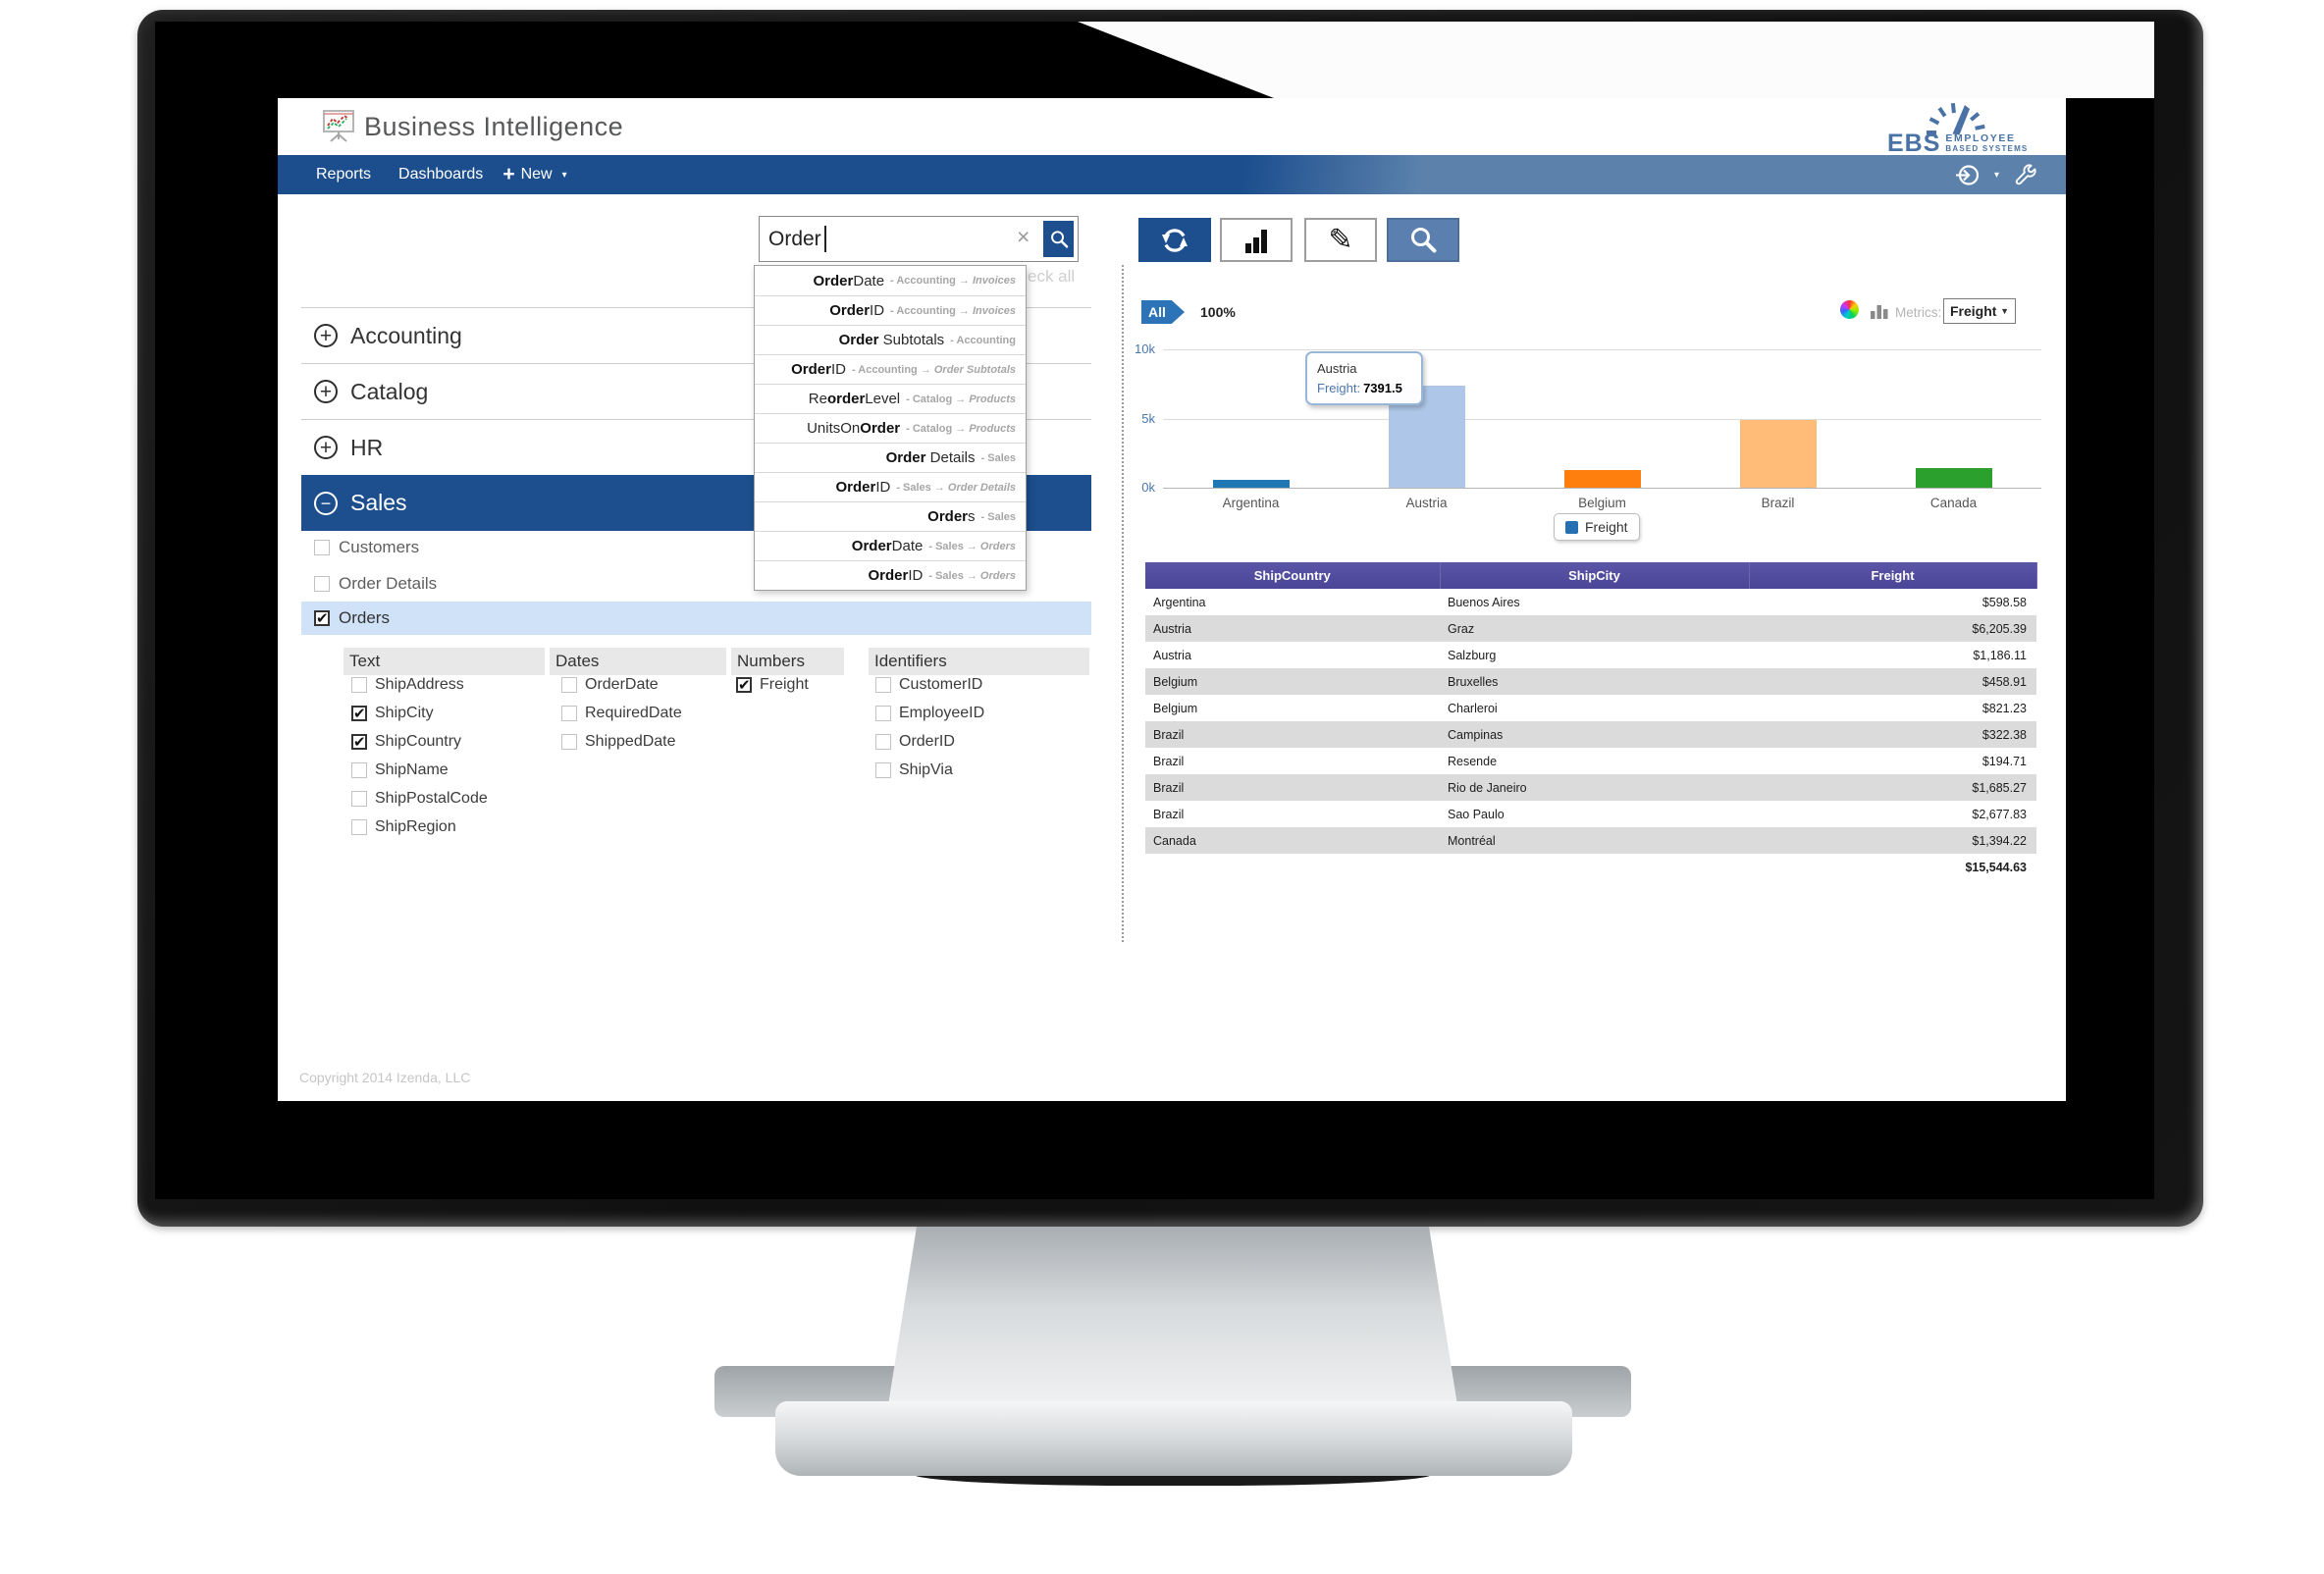 The width and height of the screenshot is (2324, 1574). What do you see at coordinates (891, 457) in the screenshot?
I see `suggestion-item: Order Details - Sales` at bounding box center [891, 457].